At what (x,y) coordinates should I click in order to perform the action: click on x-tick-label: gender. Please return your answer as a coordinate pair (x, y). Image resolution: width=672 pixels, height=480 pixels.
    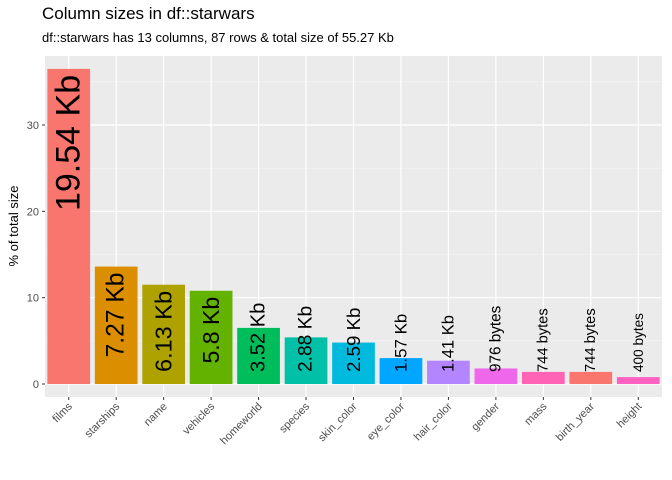
    Looking at the image, I should click on (485, 416).